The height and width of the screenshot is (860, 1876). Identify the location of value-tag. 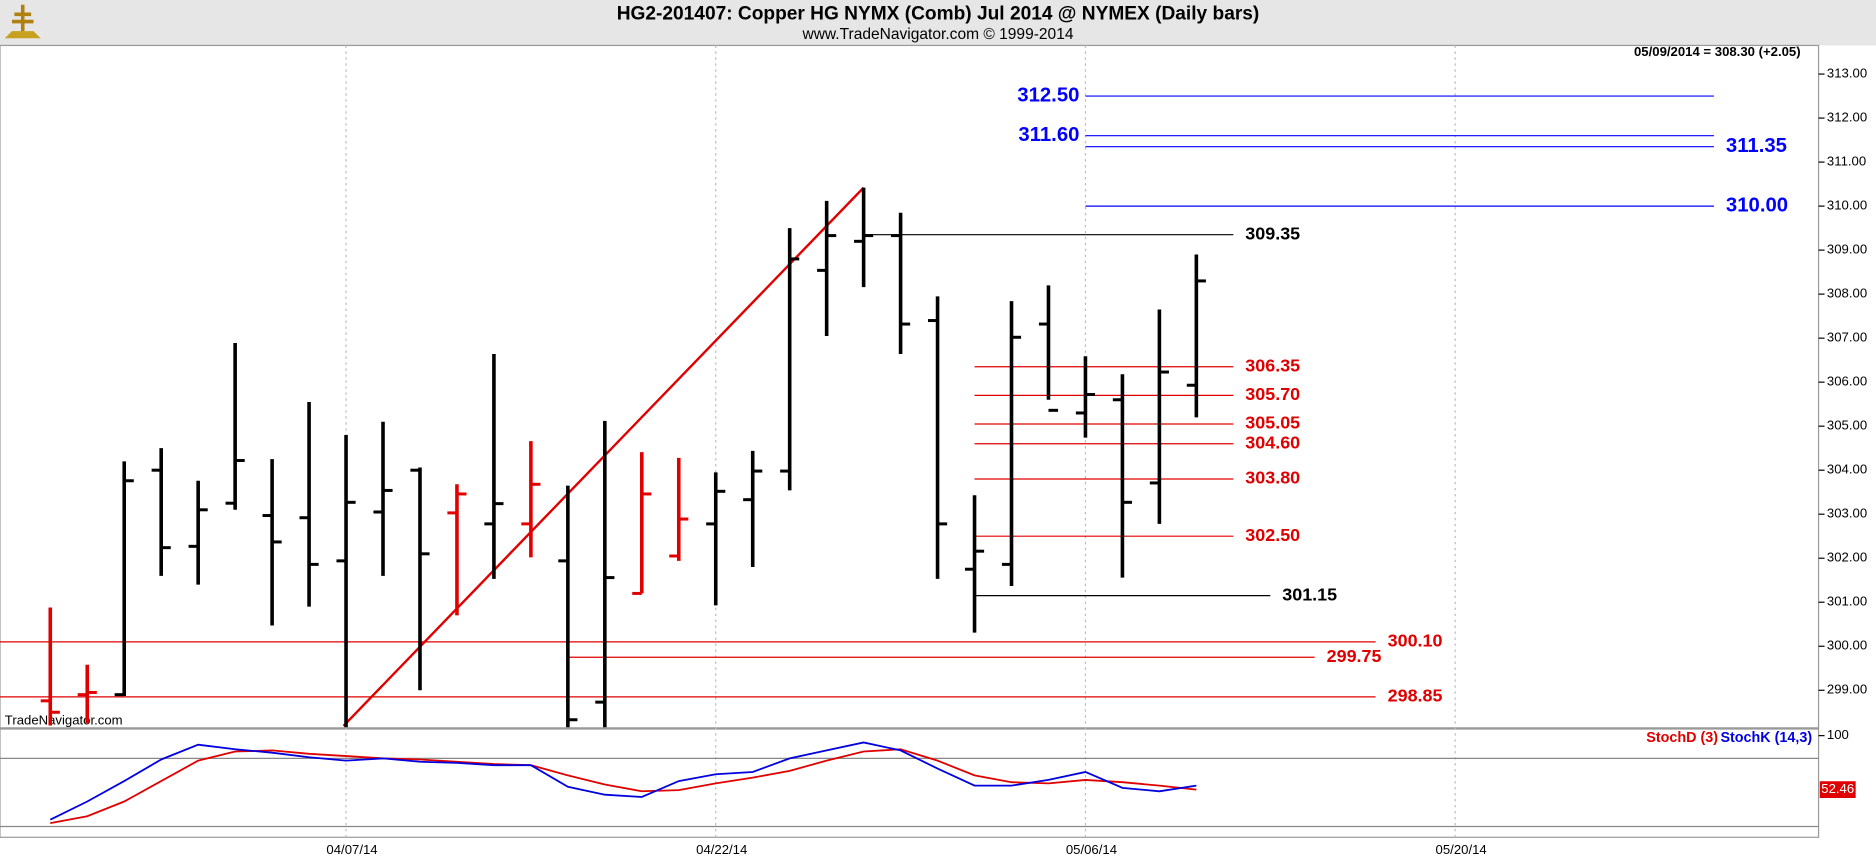
(1837, 789).